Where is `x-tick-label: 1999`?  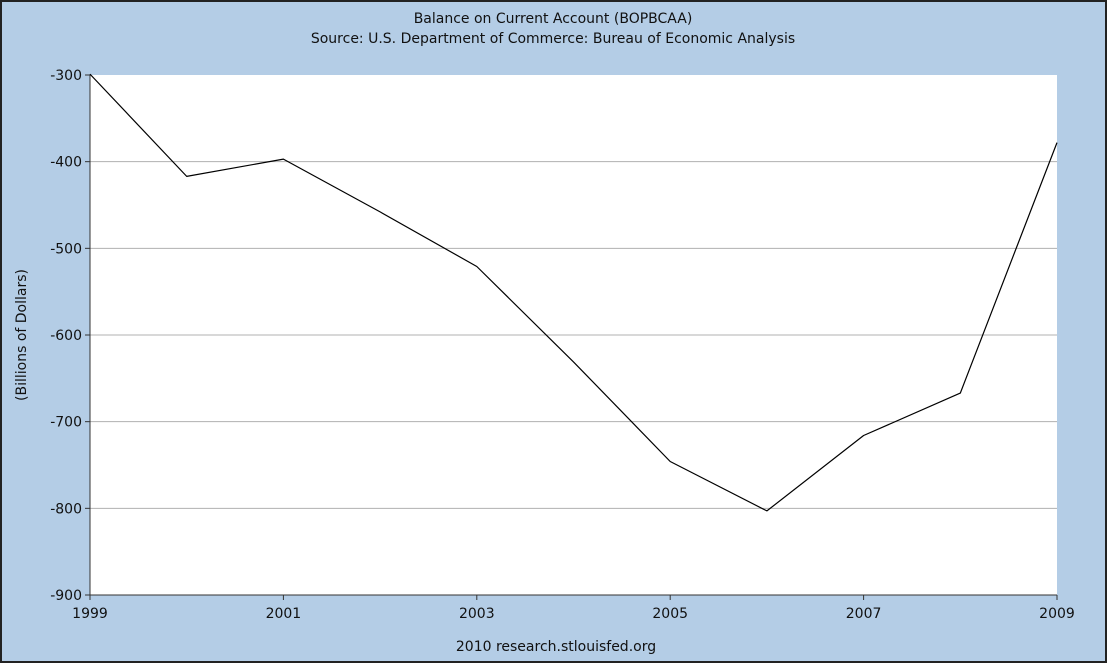 x-tick-label: 1999 is located at coordinates (90, 614).